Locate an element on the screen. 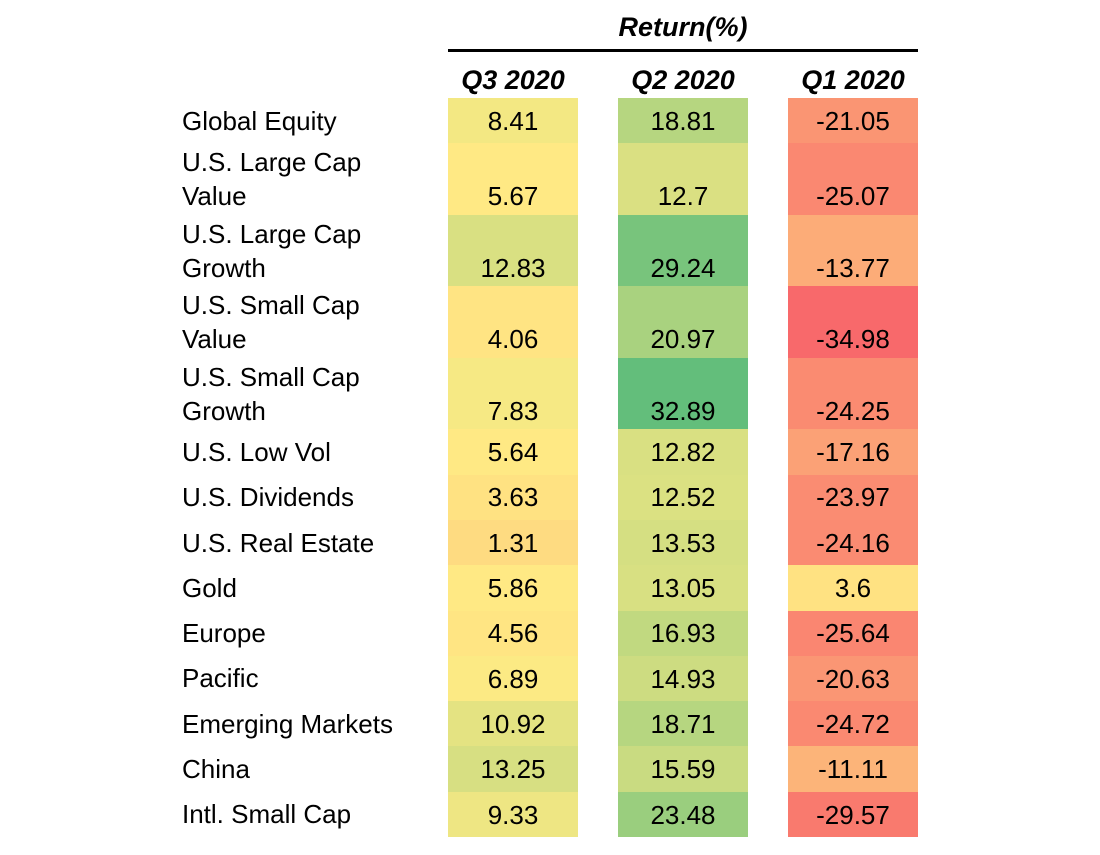  table-cell: -17.16 is located at coordinates (853, 452).